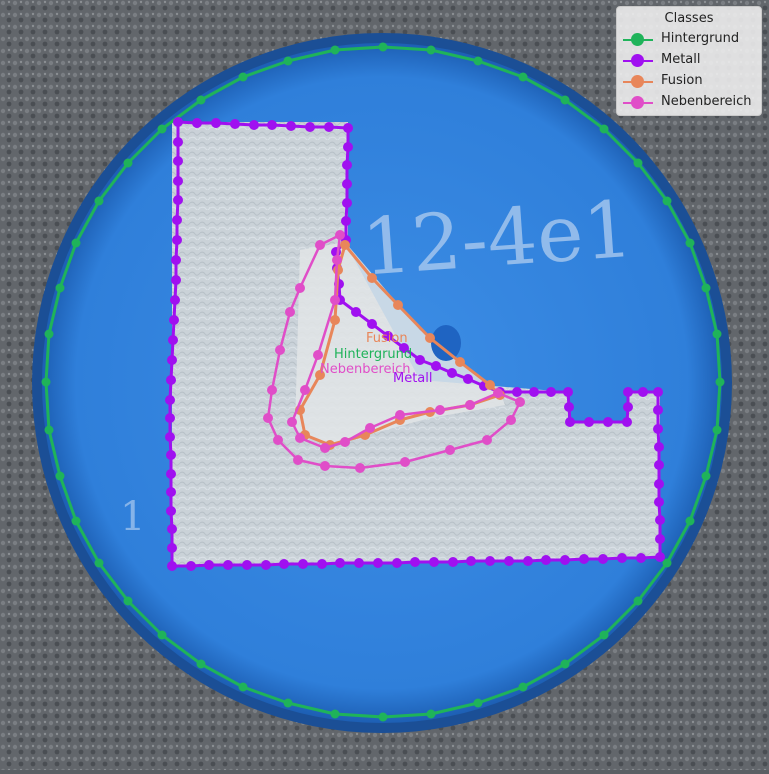 Image resolution: width=769 pixels, height=774 pixels. I want to click on legend-label: Fusion, so click(682, 80).